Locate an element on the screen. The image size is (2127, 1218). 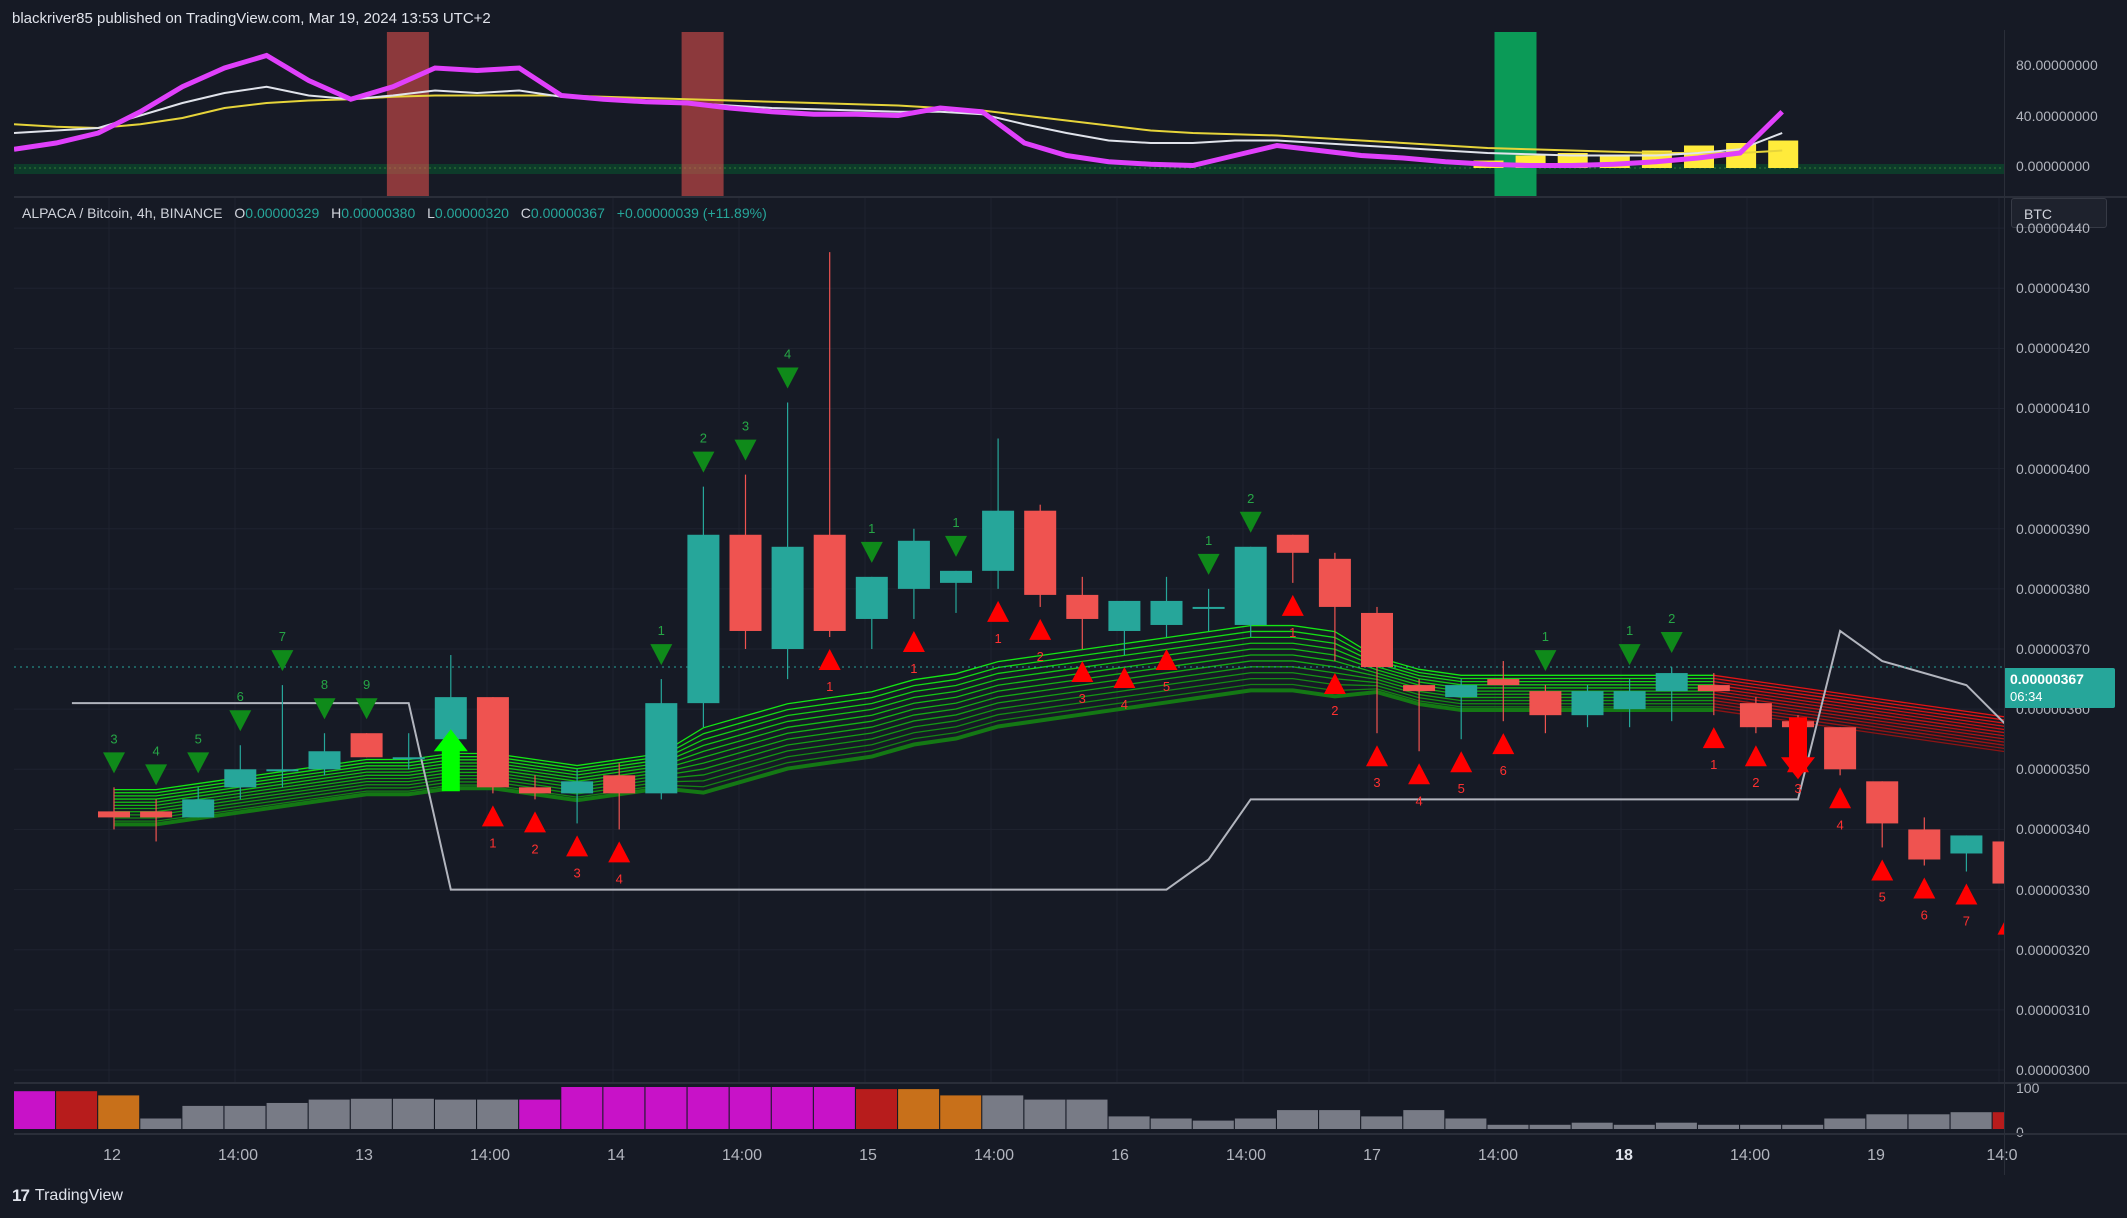
last-price-value: 0.00000367 is located at coordinates (2047, 679).